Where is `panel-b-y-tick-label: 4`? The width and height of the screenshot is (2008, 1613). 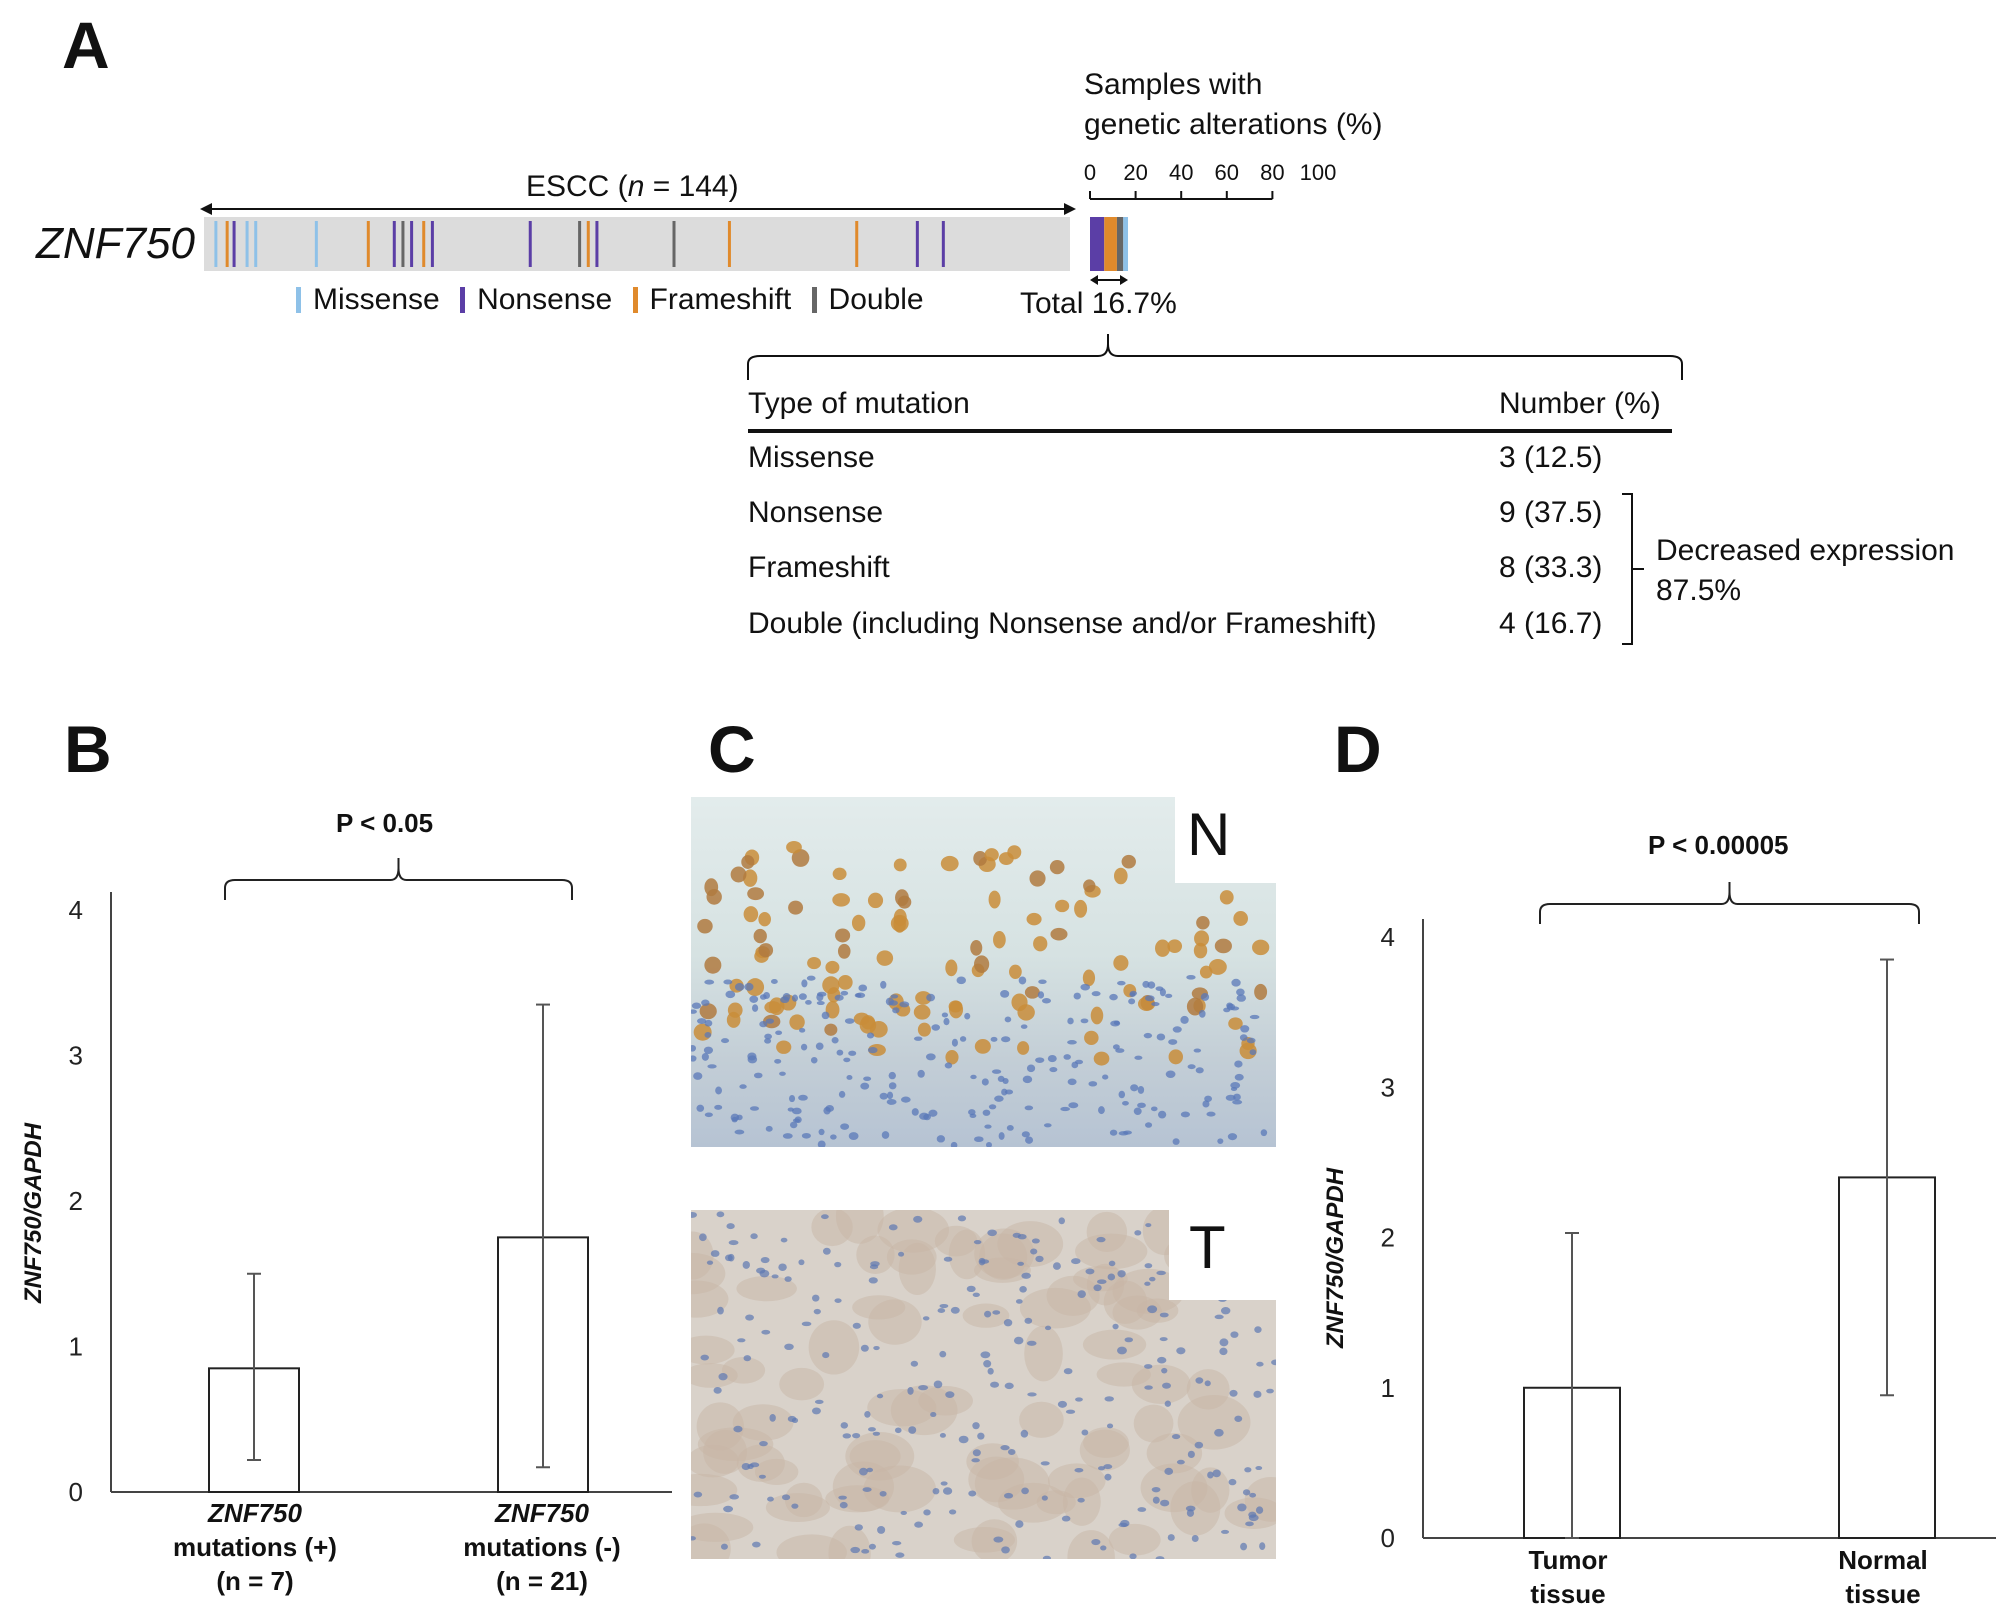 panel-b-y-tick-label: 4 is located at coordinates (76, 910).